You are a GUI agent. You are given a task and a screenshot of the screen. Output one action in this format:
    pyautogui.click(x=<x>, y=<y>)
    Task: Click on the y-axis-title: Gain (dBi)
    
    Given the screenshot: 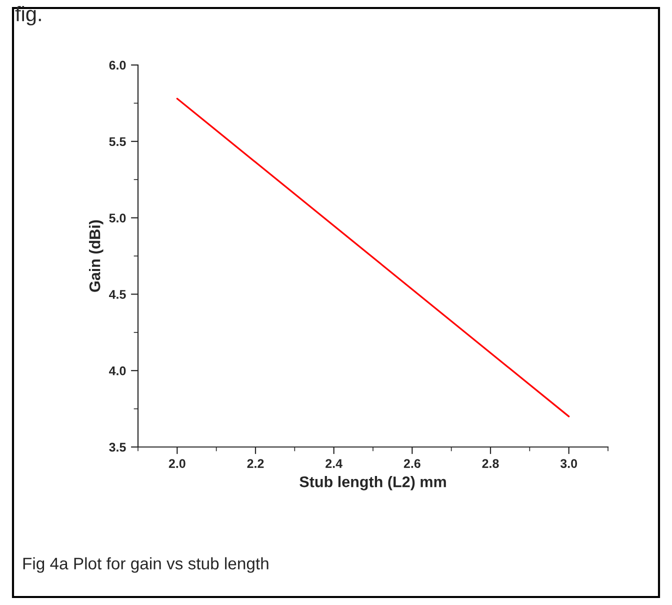 What is the action you would take?
    pyautogui.click(x=96, y=256)
    